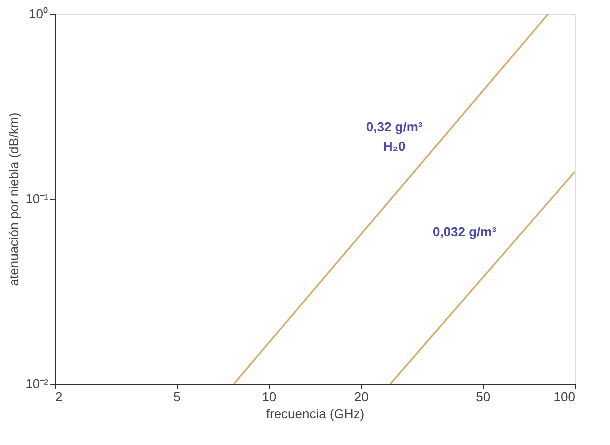  What do you see at coordinates (177, 397) in the screenshot?
I see `x-tick-label: 5` at bounding box center [177, 397].